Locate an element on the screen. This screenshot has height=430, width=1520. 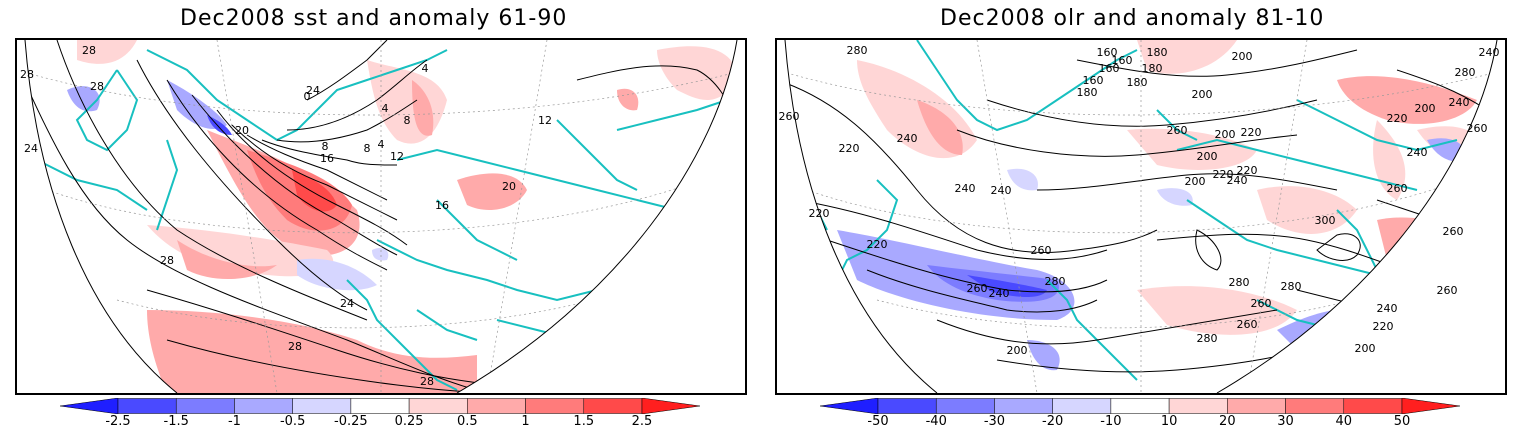
contour-label: 20 is located at coordinates (509, 186).